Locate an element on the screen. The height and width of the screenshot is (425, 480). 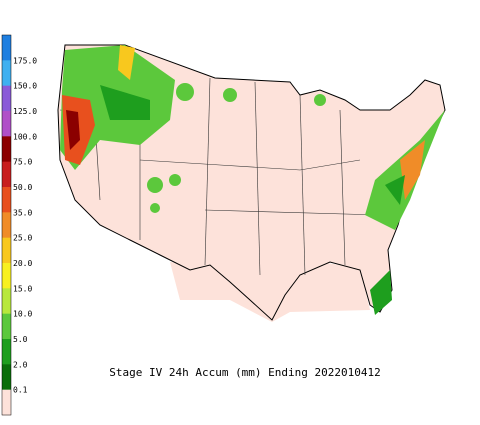
legend-label: 50.0 is located at coordinates (22, 187).